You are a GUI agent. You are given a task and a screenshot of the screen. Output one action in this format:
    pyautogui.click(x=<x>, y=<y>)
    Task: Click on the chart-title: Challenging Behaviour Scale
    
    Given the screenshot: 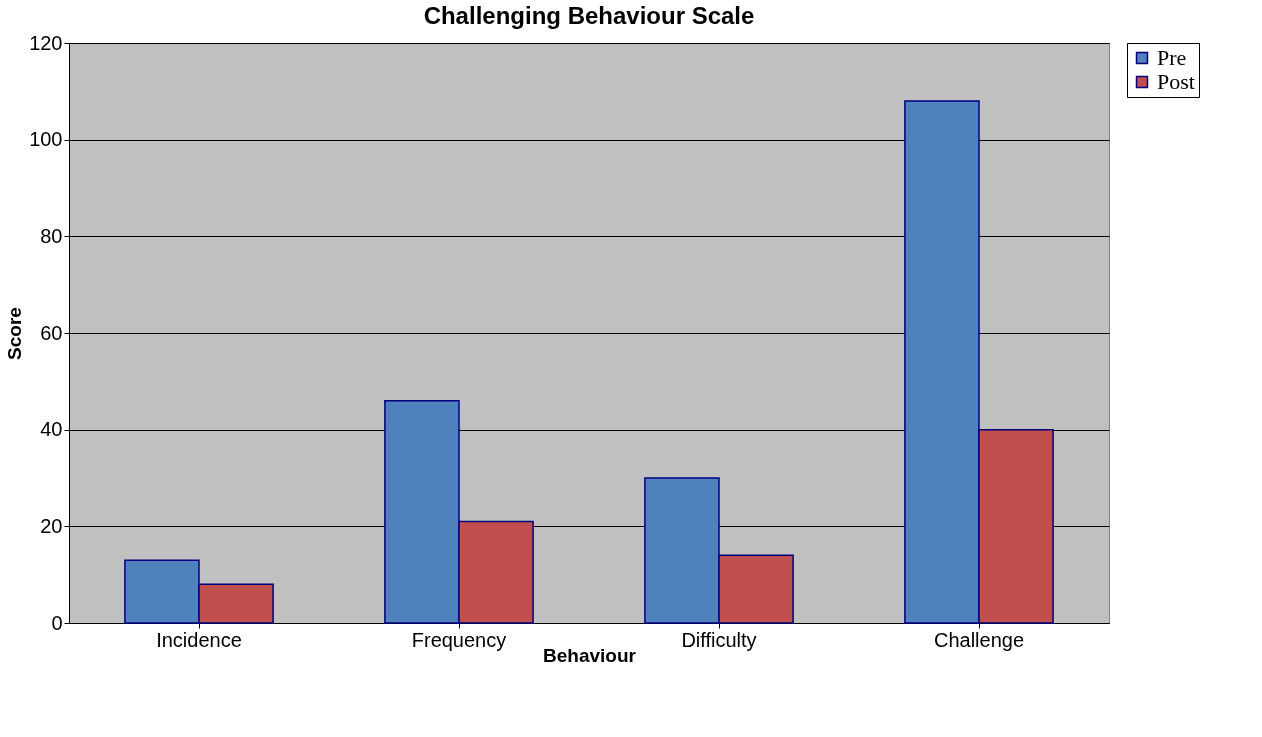 What is the action you would take?
    pyautogui.click(x=589, y=15)
    